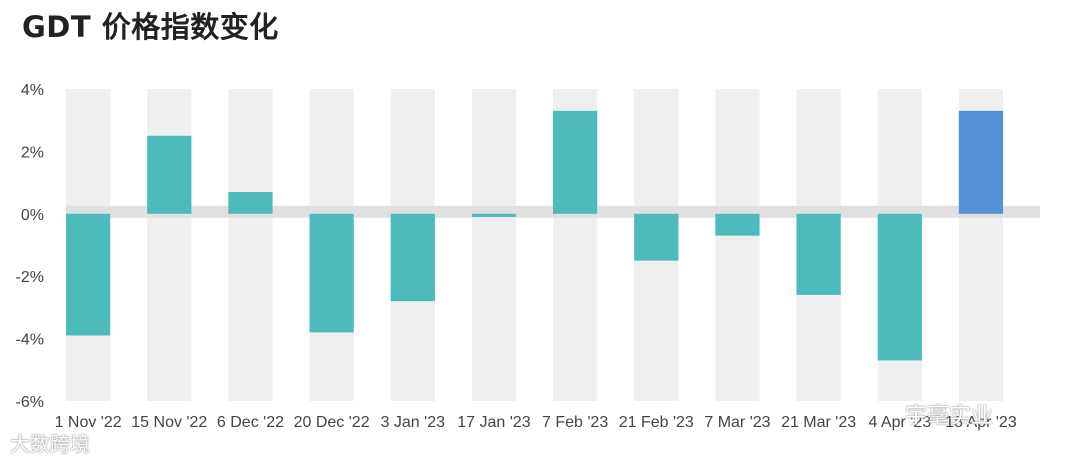  Describe the element at coordinates (169, 422) in the screenshot. I see `x-tick-label: 15 Nov '22` at that location.